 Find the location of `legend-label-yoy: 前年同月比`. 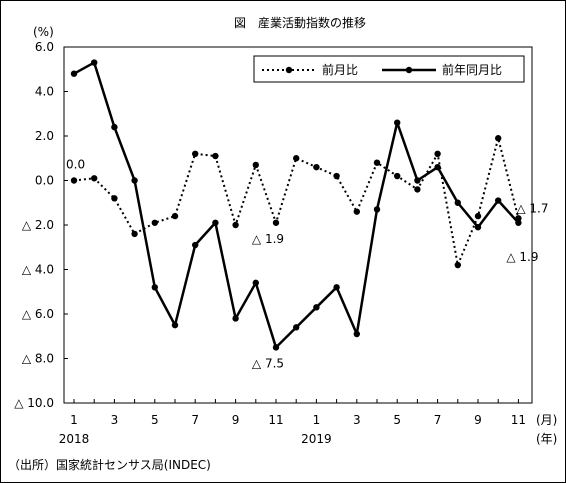

legend-label-yoy: 前年同月比 is located at coordinates (472, 69).